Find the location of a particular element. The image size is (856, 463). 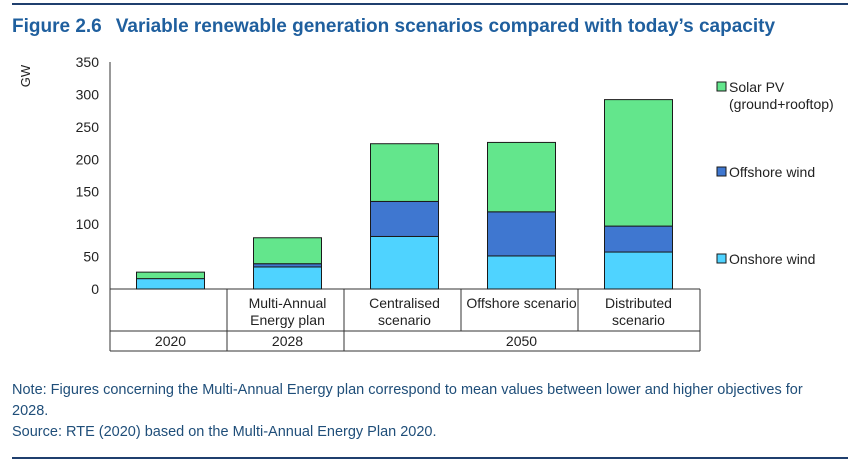

y-tick-label-1: 50 is located at coordinates (91, 257).